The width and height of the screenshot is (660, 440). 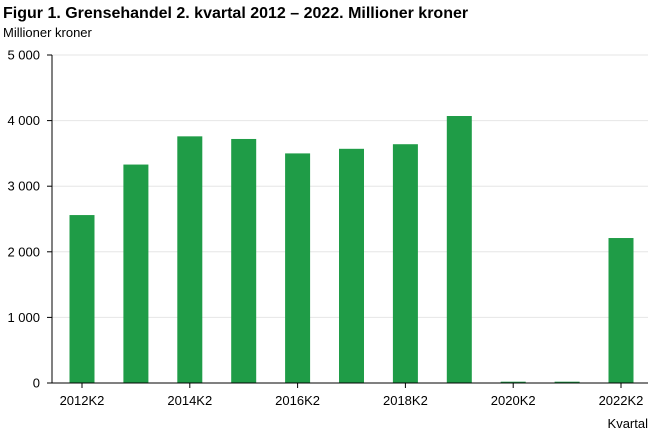 What do you see at coordinates (567, 382) in the screenshot?
I see `bar-2021K2` at bounding box center [567, 382].